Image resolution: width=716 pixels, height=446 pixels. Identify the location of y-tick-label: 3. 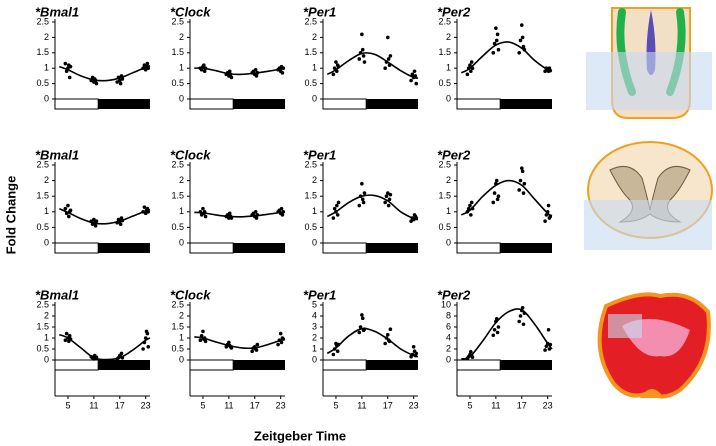
(314, 326).